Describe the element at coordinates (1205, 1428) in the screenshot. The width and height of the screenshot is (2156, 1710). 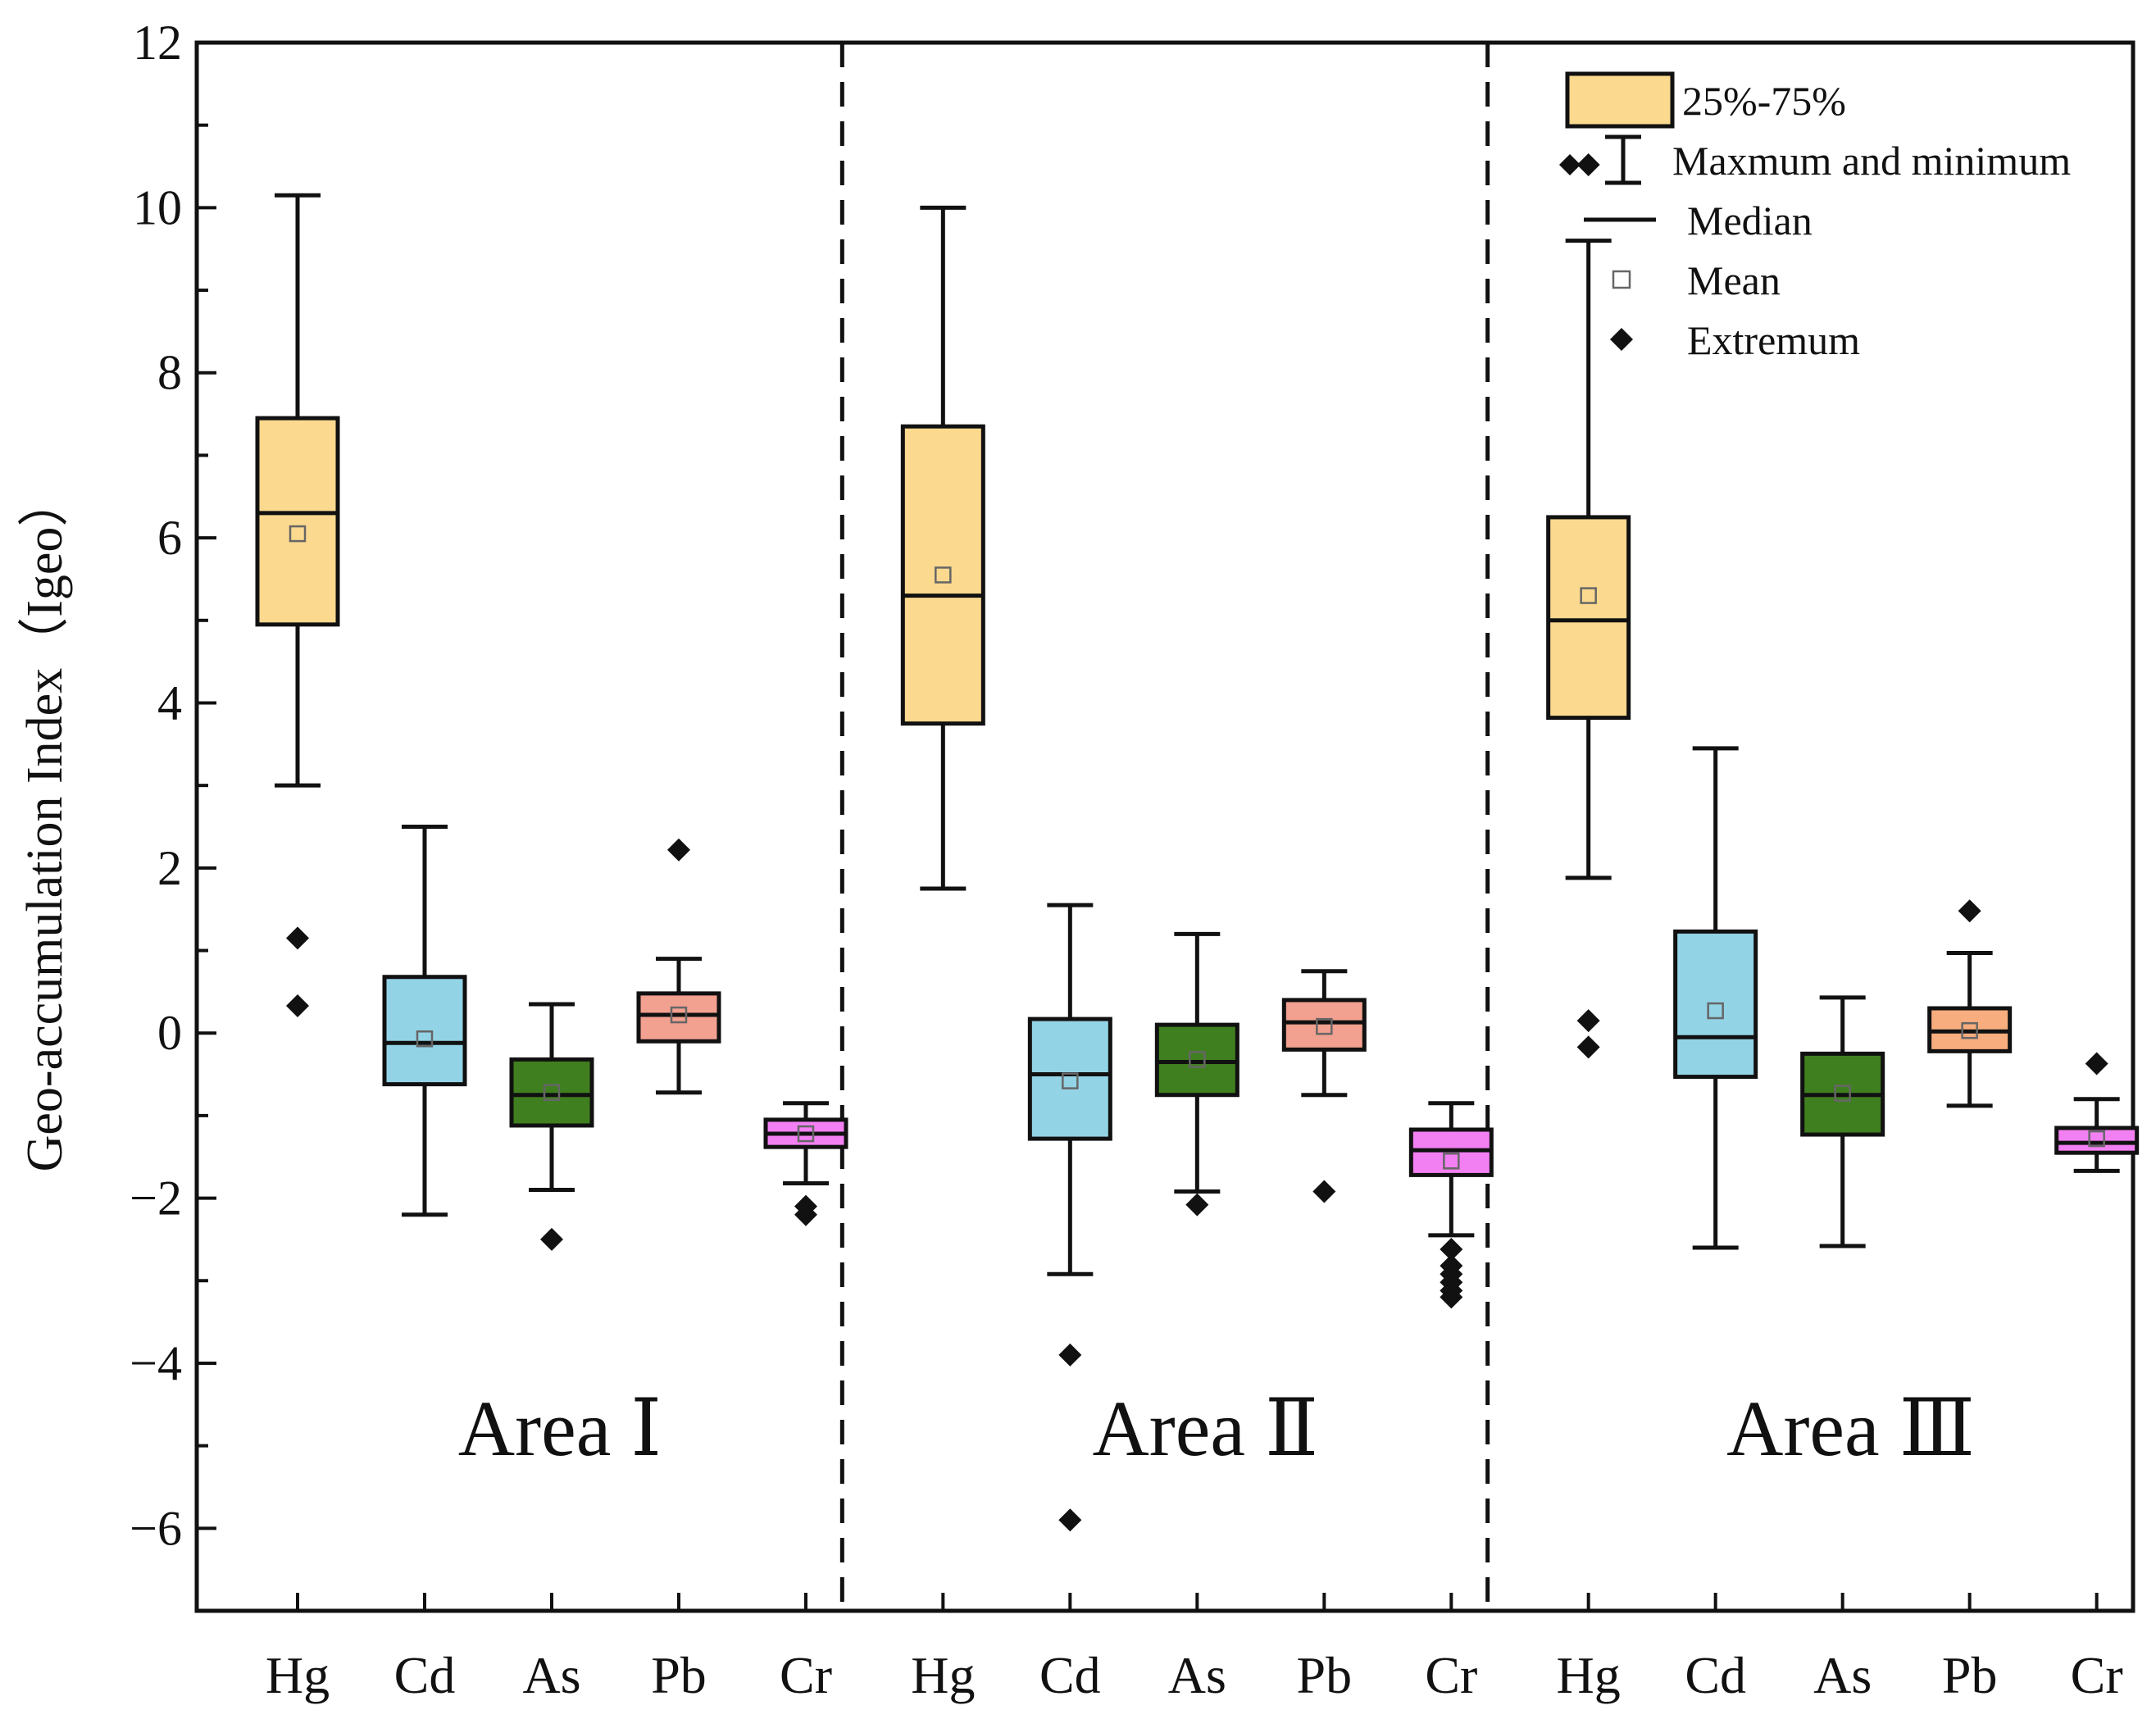
I see `area-label: Area Ⅱ` at that location.